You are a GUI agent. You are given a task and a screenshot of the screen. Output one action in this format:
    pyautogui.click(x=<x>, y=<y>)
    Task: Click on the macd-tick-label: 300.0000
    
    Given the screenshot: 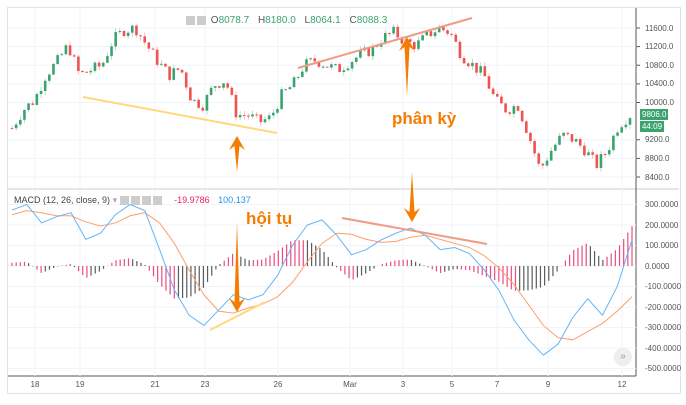 What is the action you would take?
    pyautogui.click(x=662, y=204)
    